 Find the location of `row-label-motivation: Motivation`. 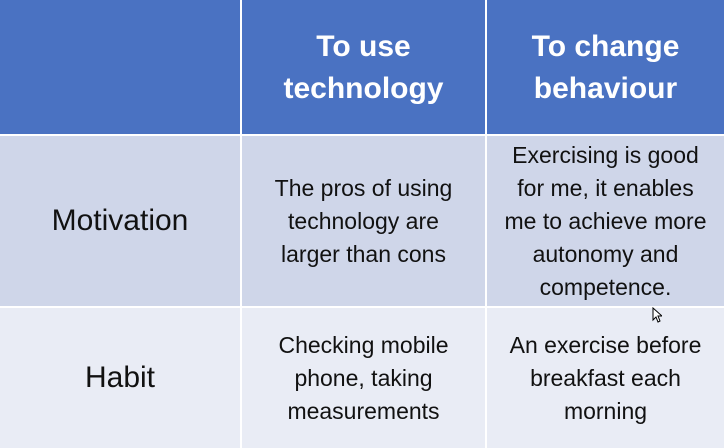

row-label-motivation: Motivation is located at coordinates (121, 222).